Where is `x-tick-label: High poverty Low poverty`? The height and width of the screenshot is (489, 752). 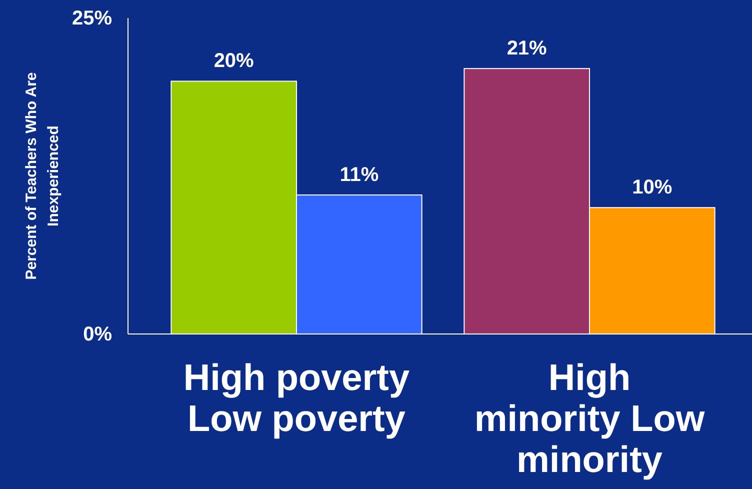
x-tick-label: High poverty Low poverty is located at coordinates (296, 398).